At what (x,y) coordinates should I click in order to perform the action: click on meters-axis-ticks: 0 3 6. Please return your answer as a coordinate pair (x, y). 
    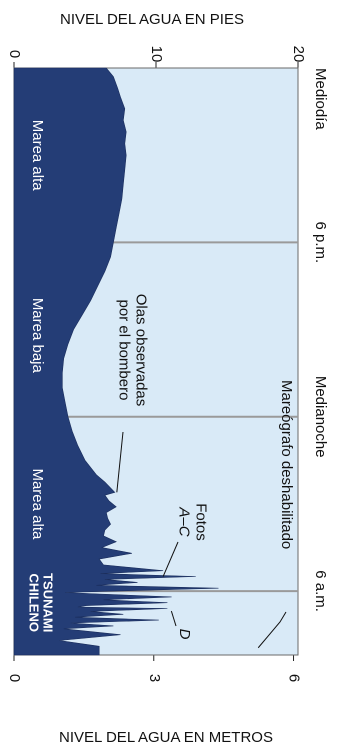
    Looking at the image, I should click on (154, 668).